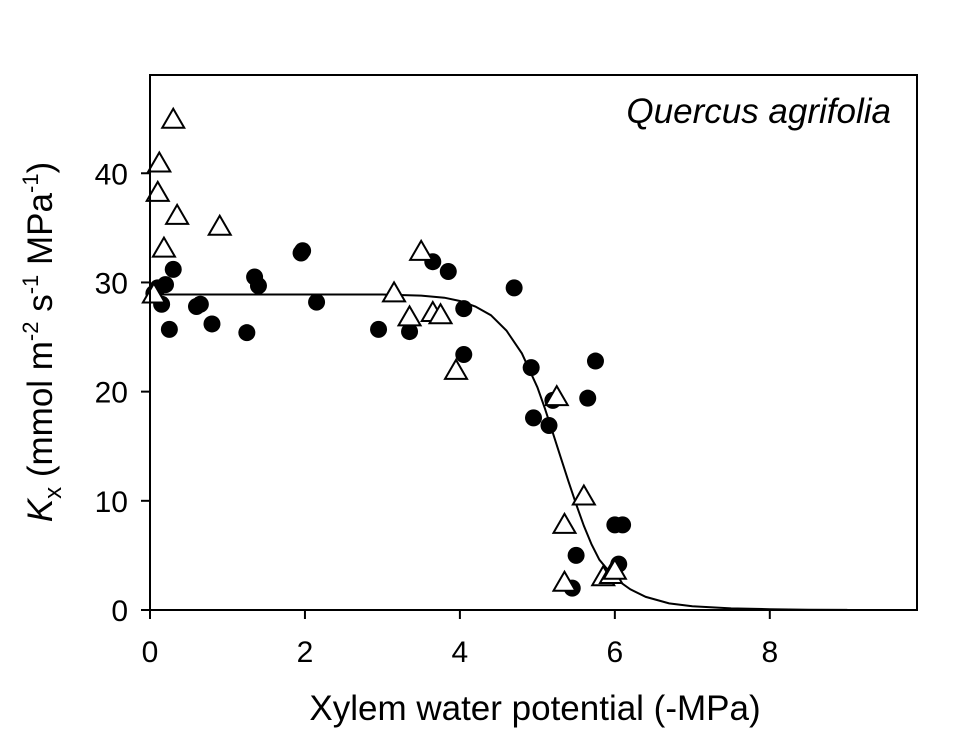 This screenshot has height=734, width=957. What do you see at coordinates (40, 168) in the screenshot?
I see `y-axis-label-units: )` at bounding box center [40, 168].